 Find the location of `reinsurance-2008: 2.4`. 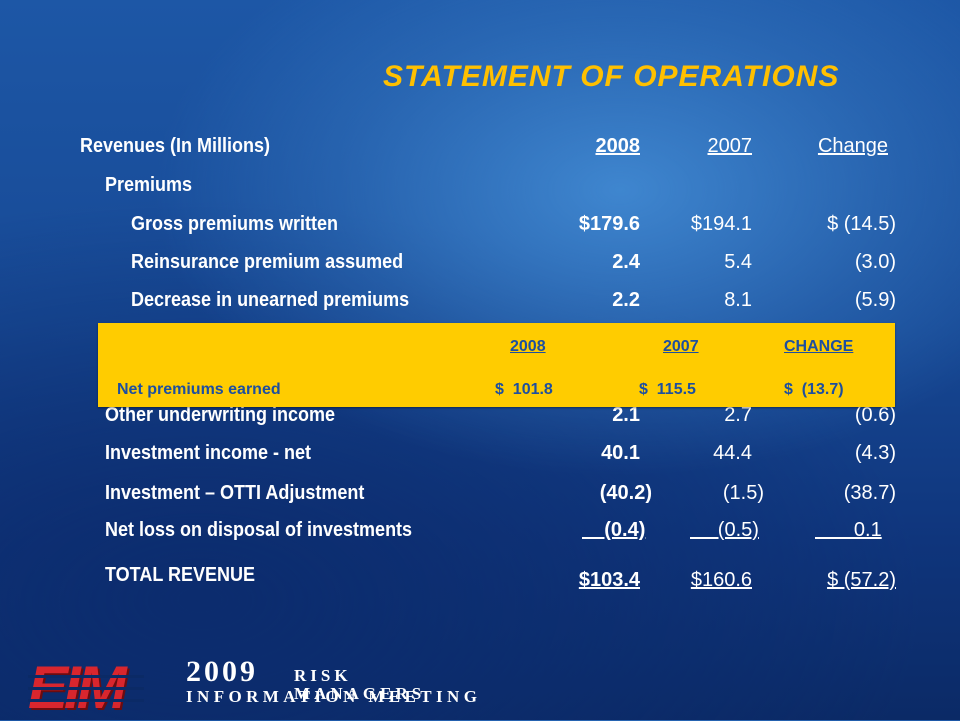

reinsurance-2008: 2.4 is located at coordinates (626, 262).